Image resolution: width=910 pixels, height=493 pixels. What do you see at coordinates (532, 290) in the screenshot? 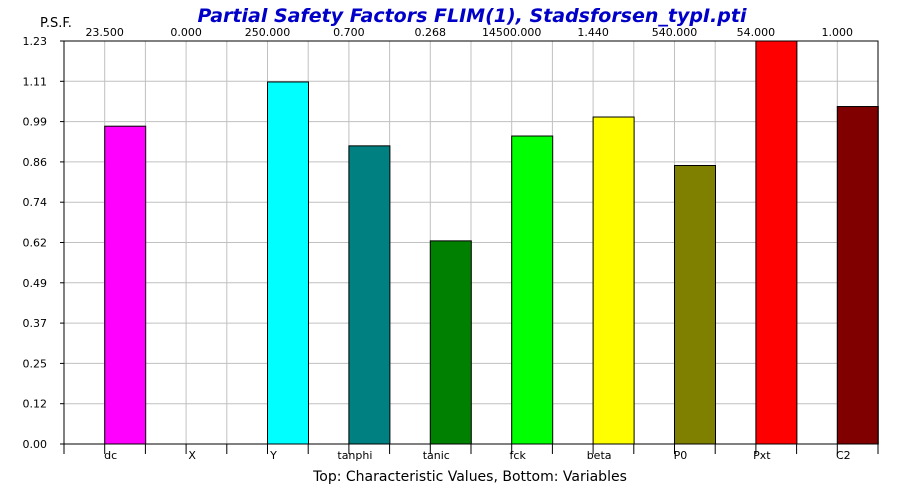
I see `bar-fck` at bounding box center [532, 290].